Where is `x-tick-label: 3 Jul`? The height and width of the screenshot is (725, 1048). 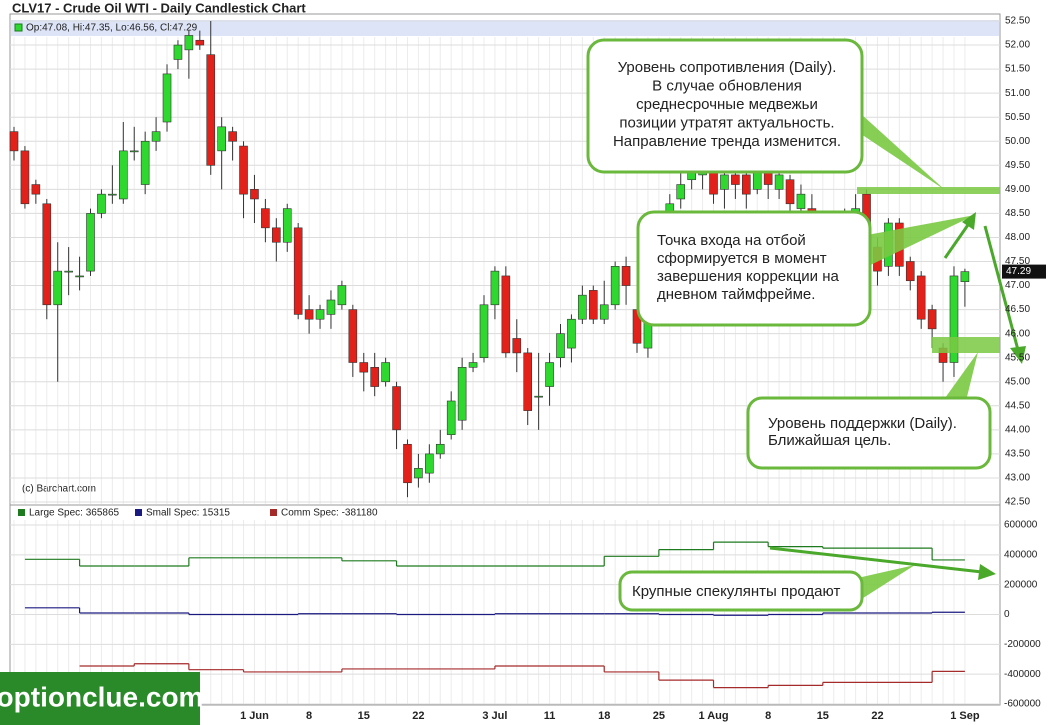
x-tick-label: 3 Jul is located at coordinates (494, 716).